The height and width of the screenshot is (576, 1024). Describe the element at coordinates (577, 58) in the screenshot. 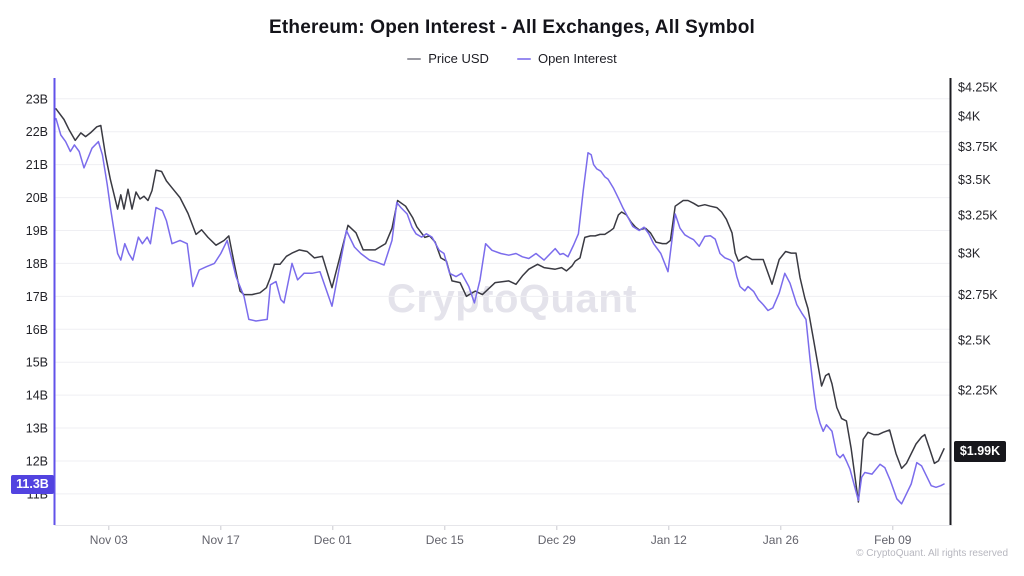

I see `legend-open-interest-label: Open Interest` at that location.